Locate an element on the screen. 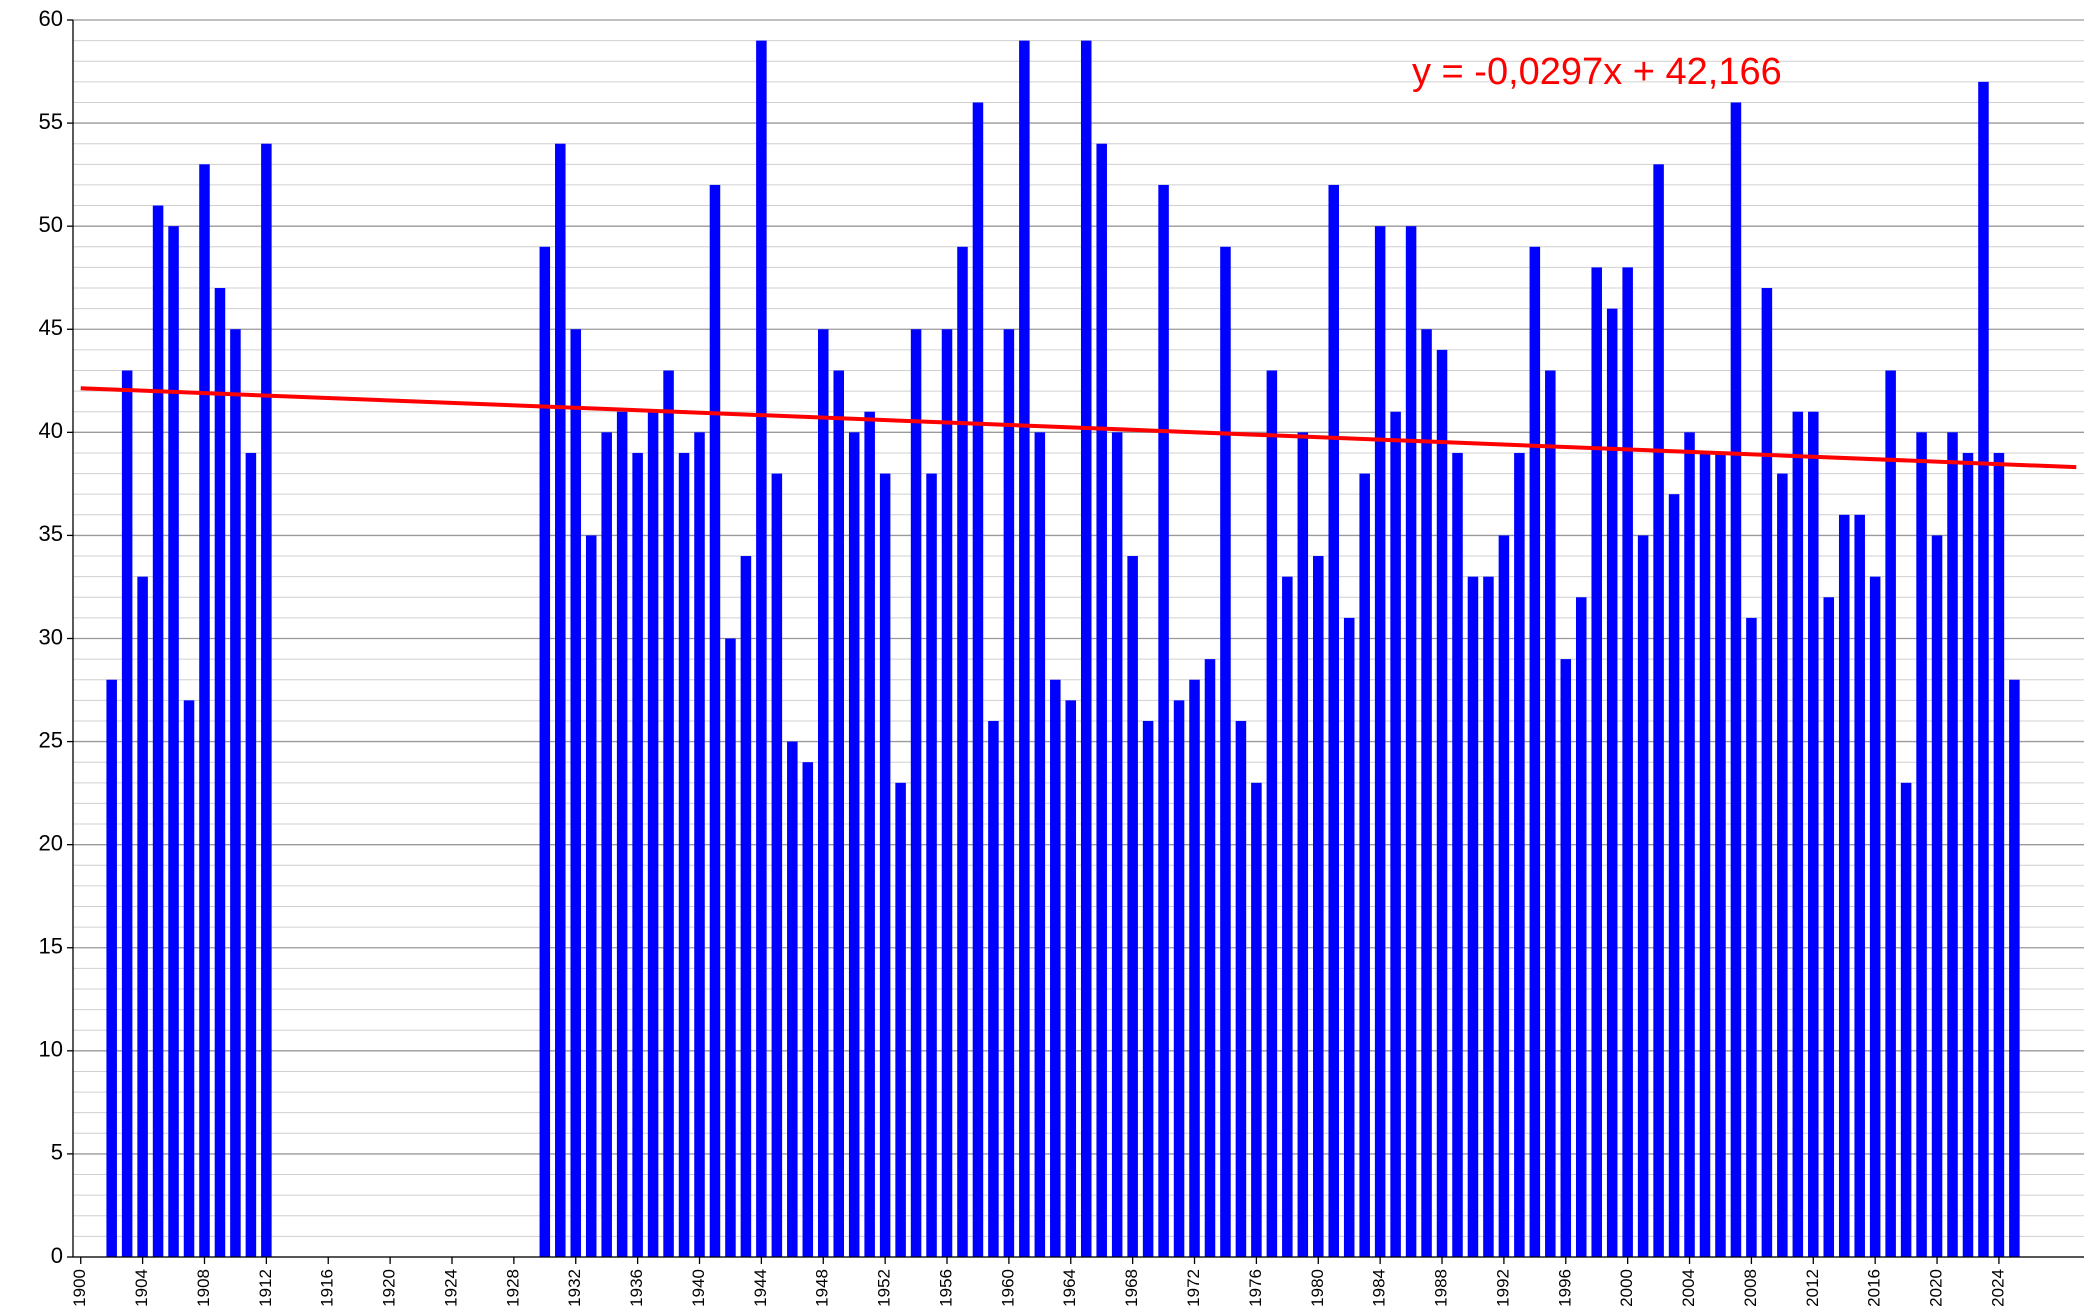 The width and height of the screenshot is (2088, 1315). y-tick-label: 30 is located at coordinates (51, 636).